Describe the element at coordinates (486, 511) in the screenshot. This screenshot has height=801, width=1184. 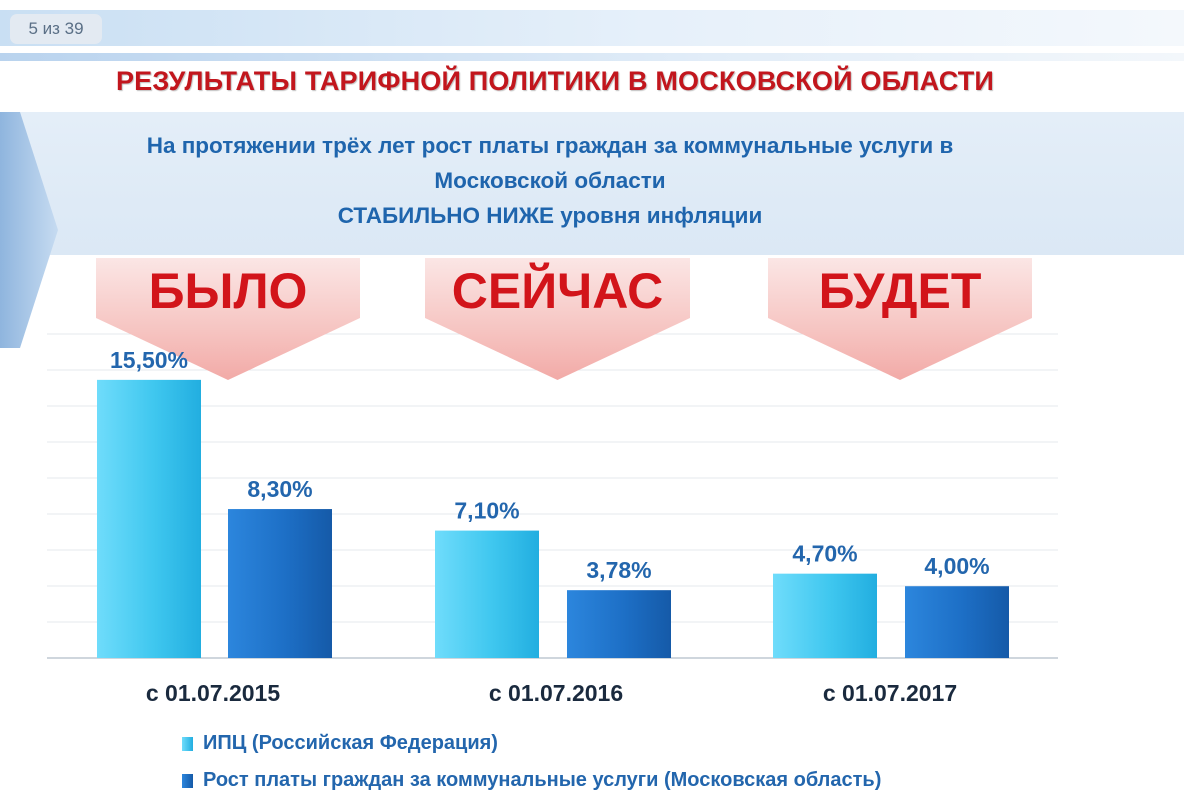
I see `data-label: 7,10%` at that location.